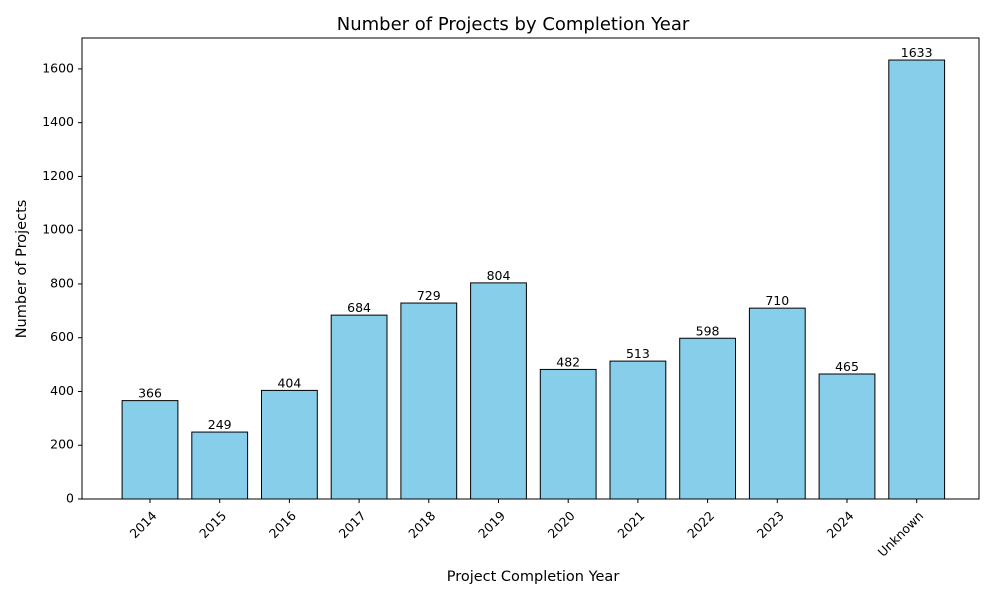 This screenshot has height=600, width=1000. I want to click on x-tick-label: 2019, so click(491, 524).